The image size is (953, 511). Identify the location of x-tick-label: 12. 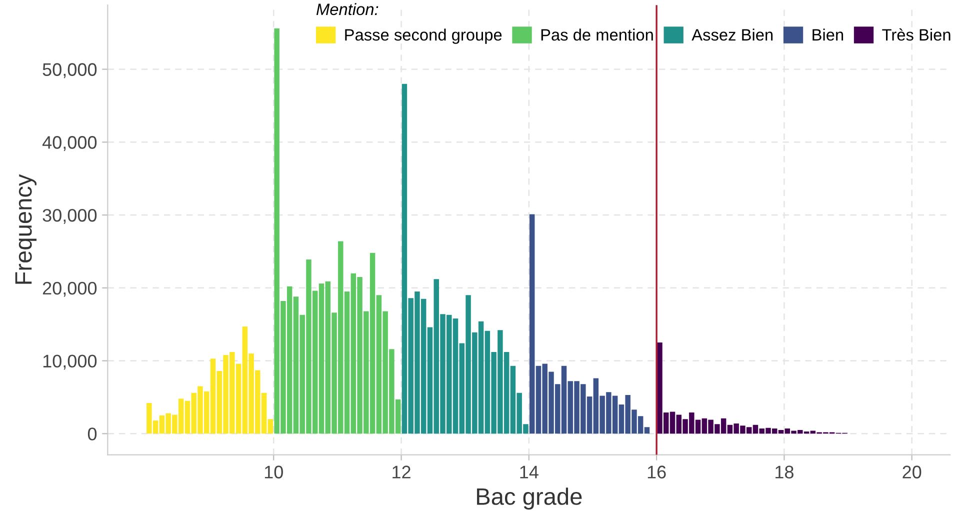
(401, 472).